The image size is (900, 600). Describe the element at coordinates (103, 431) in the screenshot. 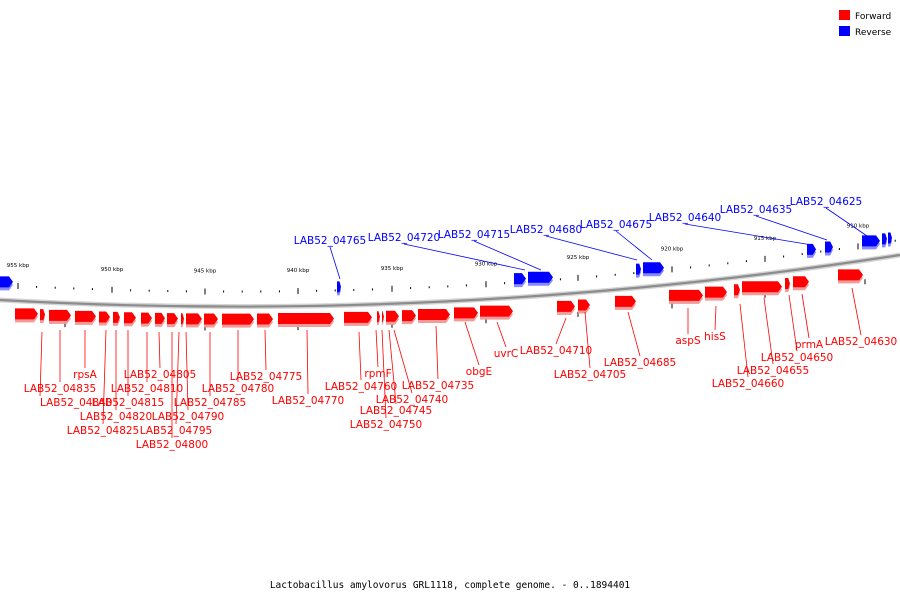

I see `forward-gene-label: LAB52_04825` at that location.